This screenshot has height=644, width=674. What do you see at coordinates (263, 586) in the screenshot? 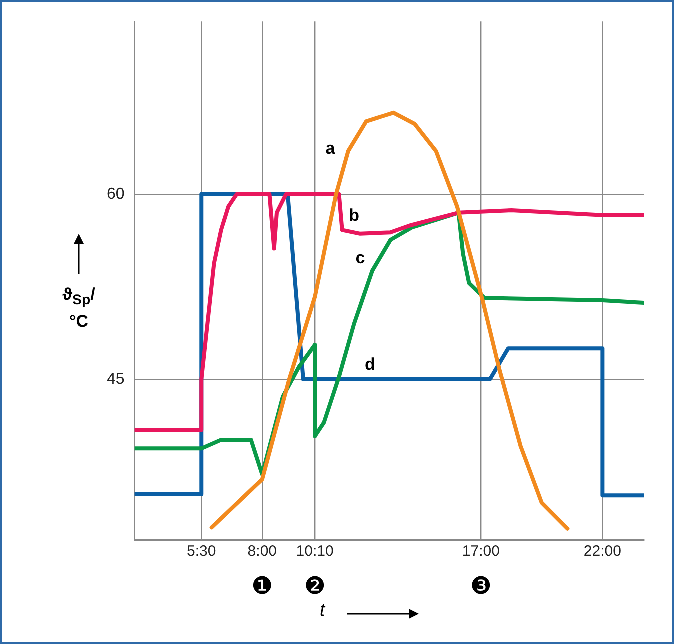
I see `text: ❶` at bounding box center [263, 586].